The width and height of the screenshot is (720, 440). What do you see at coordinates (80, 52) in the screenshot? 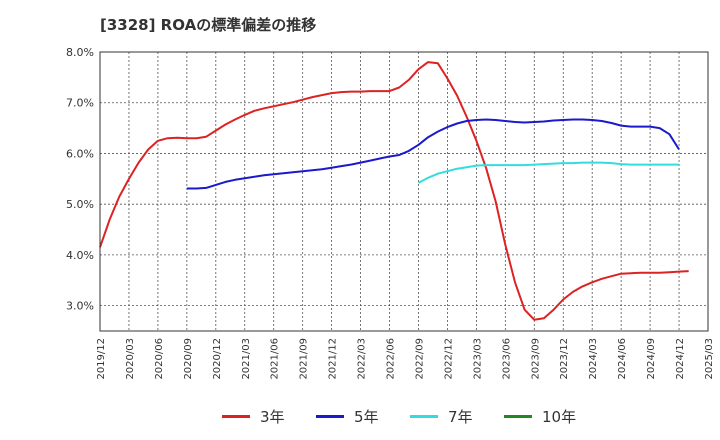
I see `y-tick-label: 8.0%` at bounding box center [80, 52].